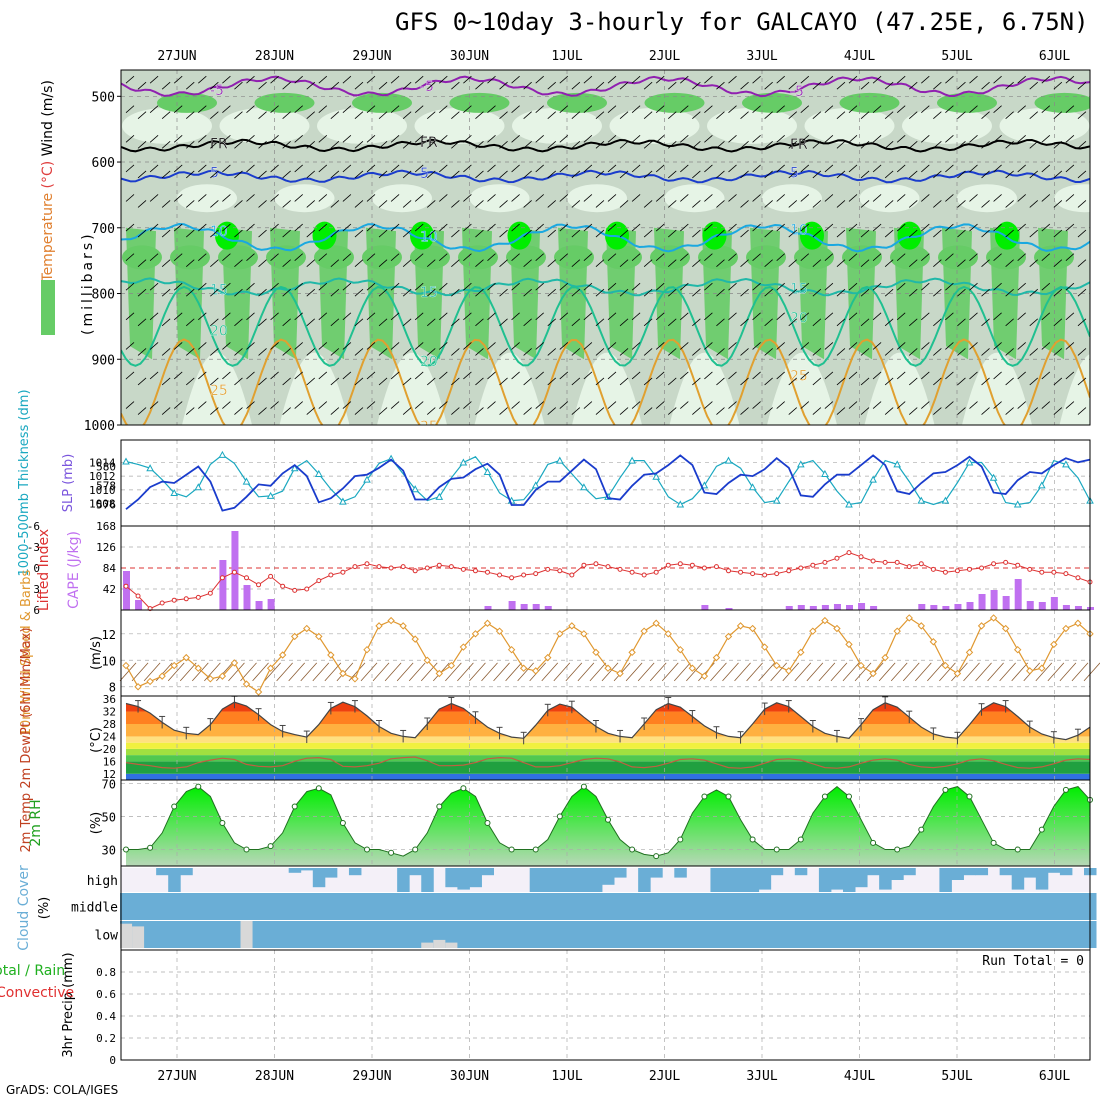  Describe the element at coordinates (608, 826) in the screenshot. I see `rh-area` at that location.